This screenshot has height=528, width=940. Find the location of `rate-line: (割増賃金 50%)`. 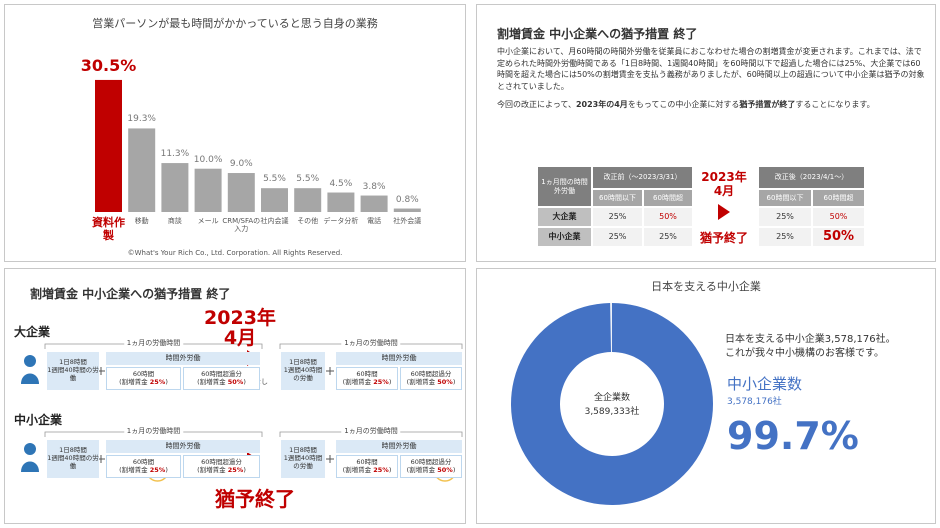

rate-line: (割増賃金 50%) is located at coordinates (221, 382).